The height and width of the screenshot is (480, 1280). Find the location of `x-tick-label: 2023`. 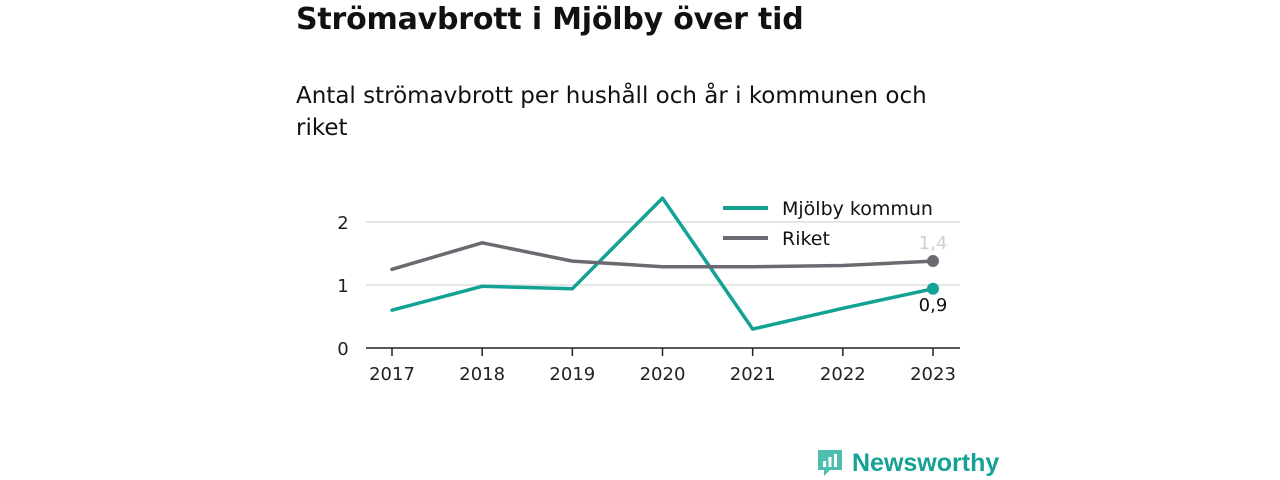

x-tick-label: 2023 is located at coordinates (933, 374).